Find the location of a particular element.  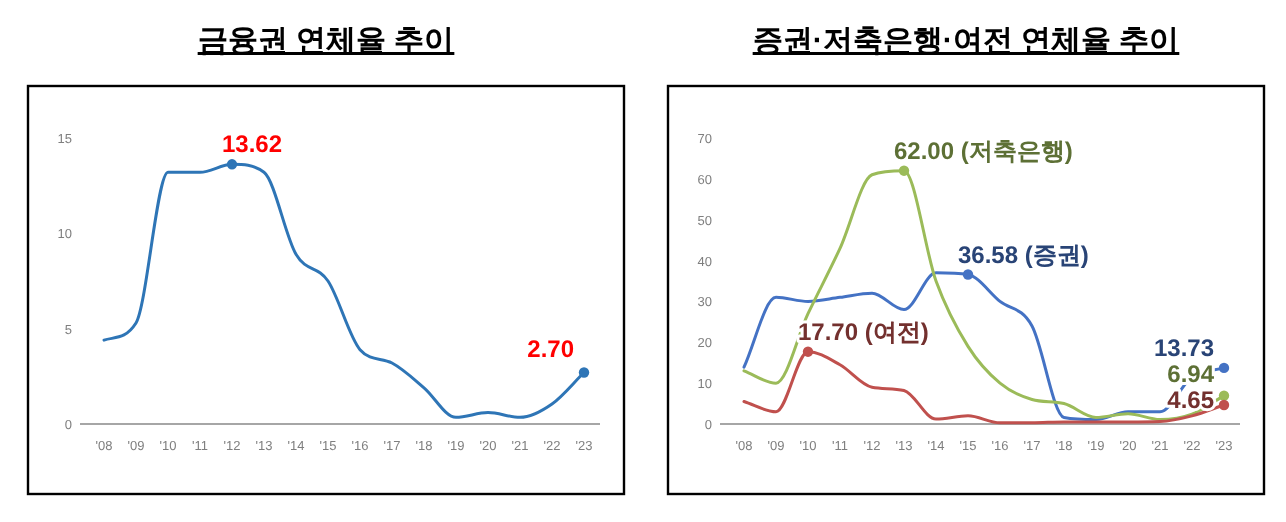

annotation: 62.00 (저축은행) is located at coordinates (983, 150).